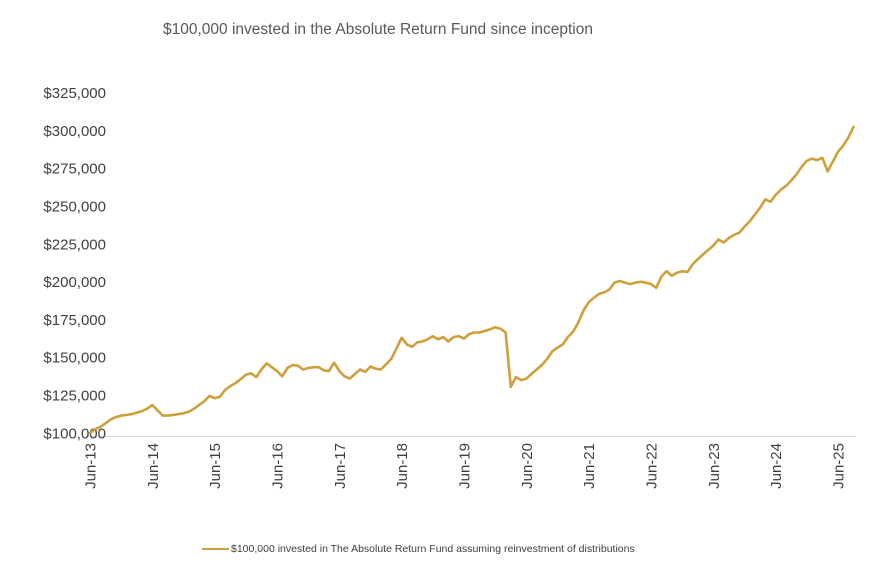  Describe the element at coordinates (402, 466) in the screenshot. I see `x-axis-tick-label: Jun-18` at that location.